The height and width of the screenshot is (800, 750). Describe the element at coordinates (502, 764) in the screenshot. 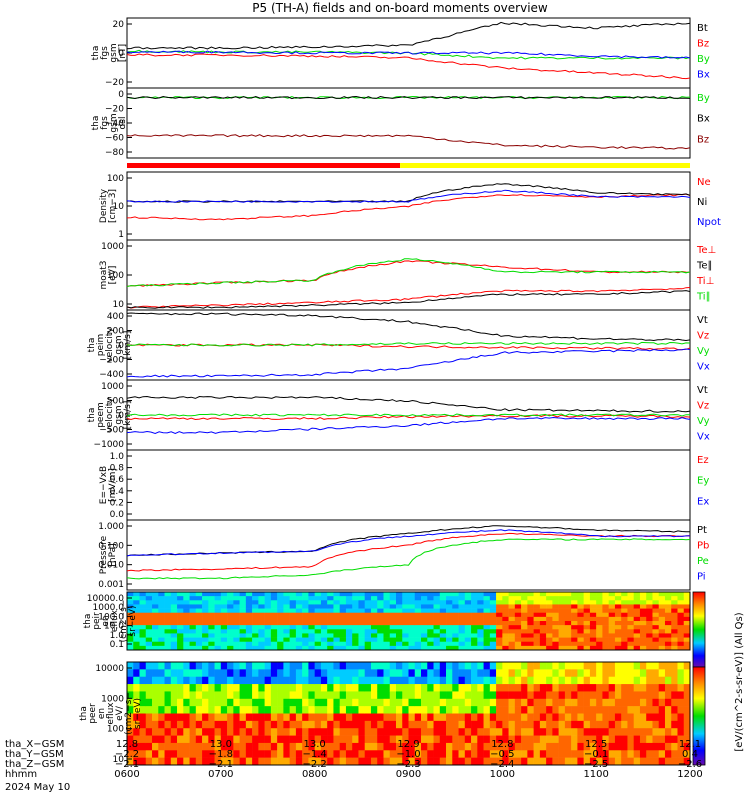

I see `xaxis-value: −2.4` at that location.